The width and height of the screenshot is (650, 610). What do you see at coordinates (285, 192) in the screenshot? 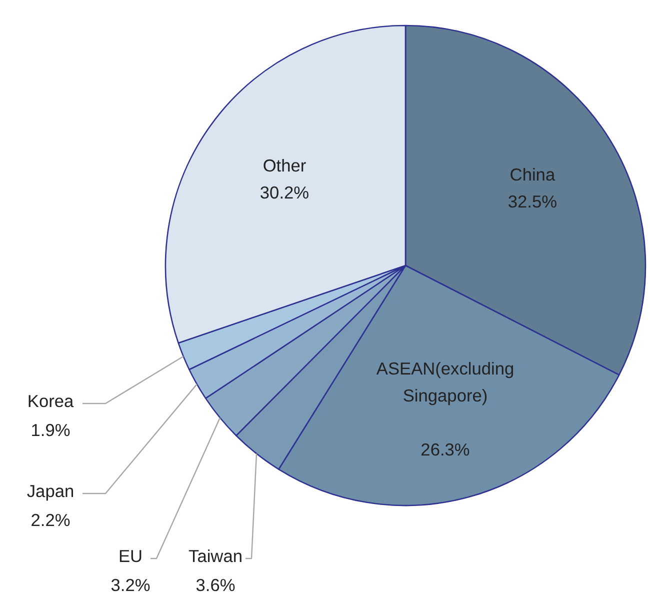
I see `data-label: 30.2%` at bounding box center [285, 192].